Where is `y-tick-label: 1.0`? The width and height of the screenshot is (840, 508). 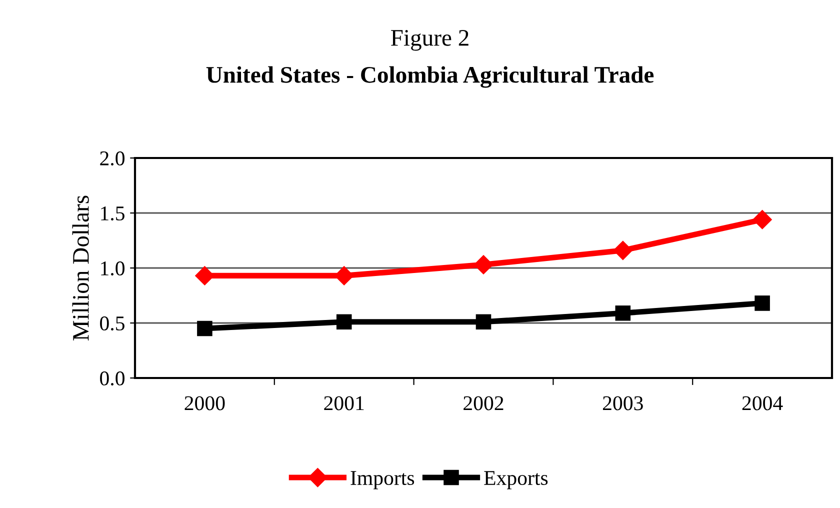 y-tick-label: 1.0 is located at coordinates (112, 268).